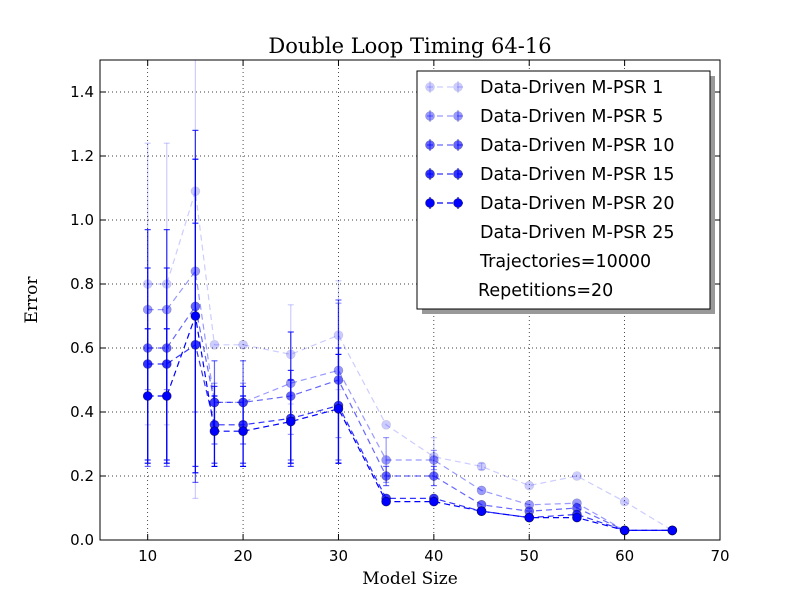  I want to click on legend-label: Data-Driven M-PSR 10, so click(577, 146).